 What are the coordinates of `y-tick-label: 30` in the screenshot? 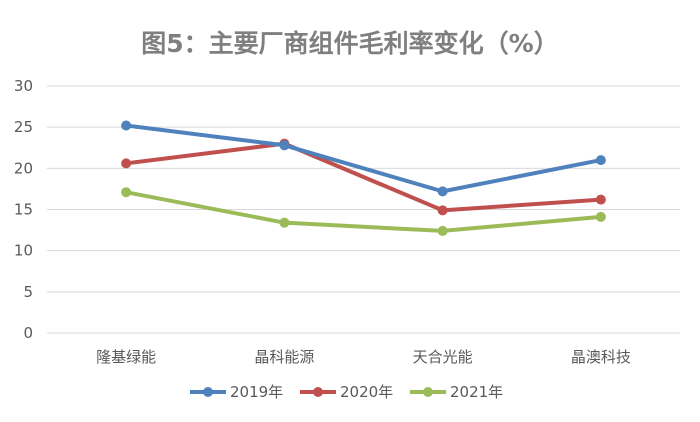 It's located at (23, 86).